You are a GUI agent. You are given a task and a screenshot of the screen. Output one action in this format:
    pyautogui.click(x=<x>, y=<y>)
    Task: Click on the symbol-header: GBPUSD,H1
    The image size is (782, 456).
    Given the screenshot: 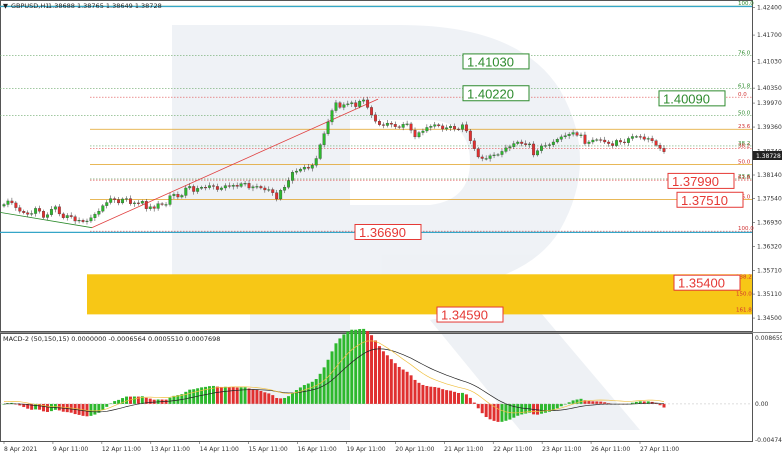 What is the action you would take?
    pyautogui.click(x=30, y=6)
    